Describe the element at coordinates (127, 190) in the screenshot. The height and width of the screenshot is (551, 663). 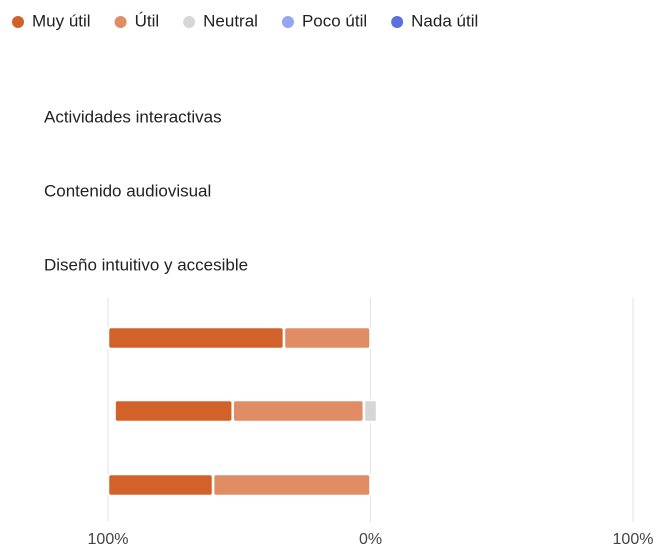
I see `category-label: Contenido audiovisual` at that location.